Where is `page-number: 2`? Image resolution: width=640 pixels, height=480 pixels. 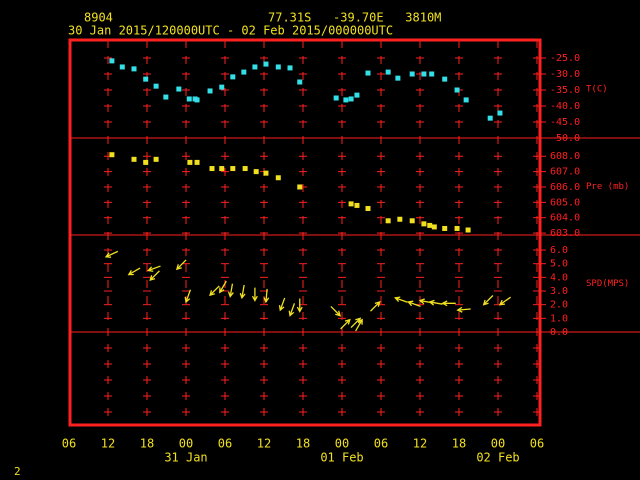 page-number: 2 is located at coordinates (17, 471).